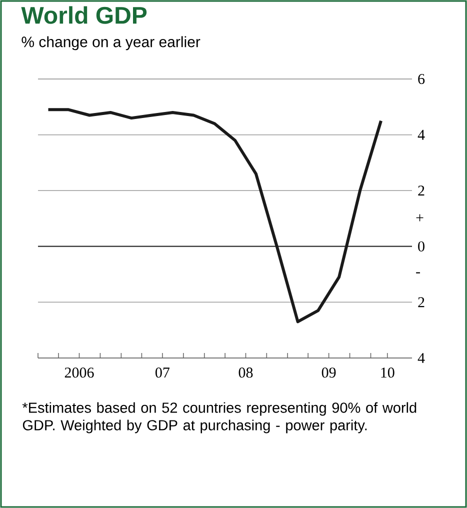 The height and width of the screenshot is (508, 467). I want to click on x-tick-label: 08, so click(245, 373).